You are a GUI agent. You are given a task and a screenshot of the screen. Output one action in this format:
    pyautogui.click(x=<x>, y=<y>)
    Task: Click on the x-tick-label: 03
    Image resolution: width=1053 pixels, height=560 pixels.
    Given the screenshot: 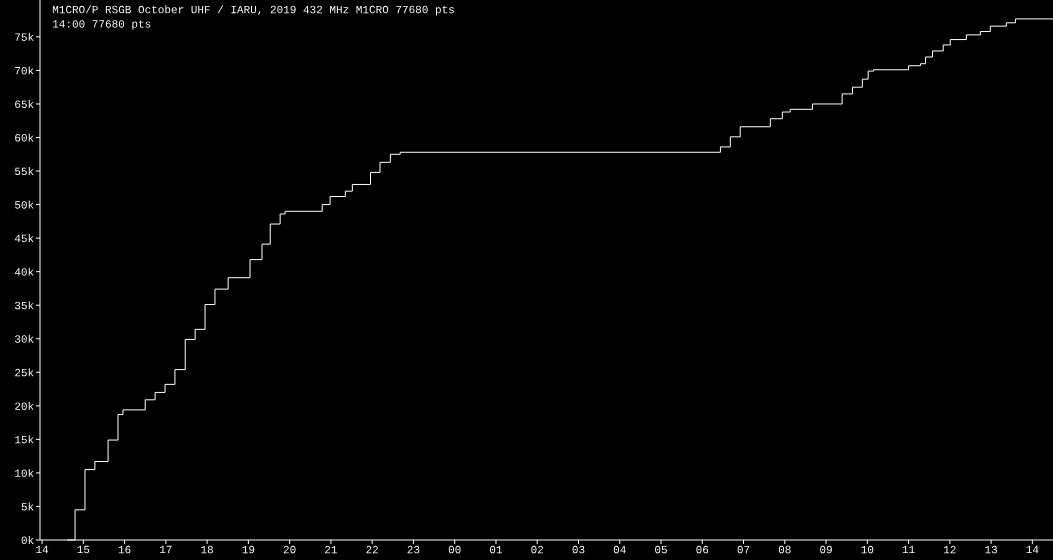 What is the action you would take?
    pyautogui.click(x=578, y=549)
    